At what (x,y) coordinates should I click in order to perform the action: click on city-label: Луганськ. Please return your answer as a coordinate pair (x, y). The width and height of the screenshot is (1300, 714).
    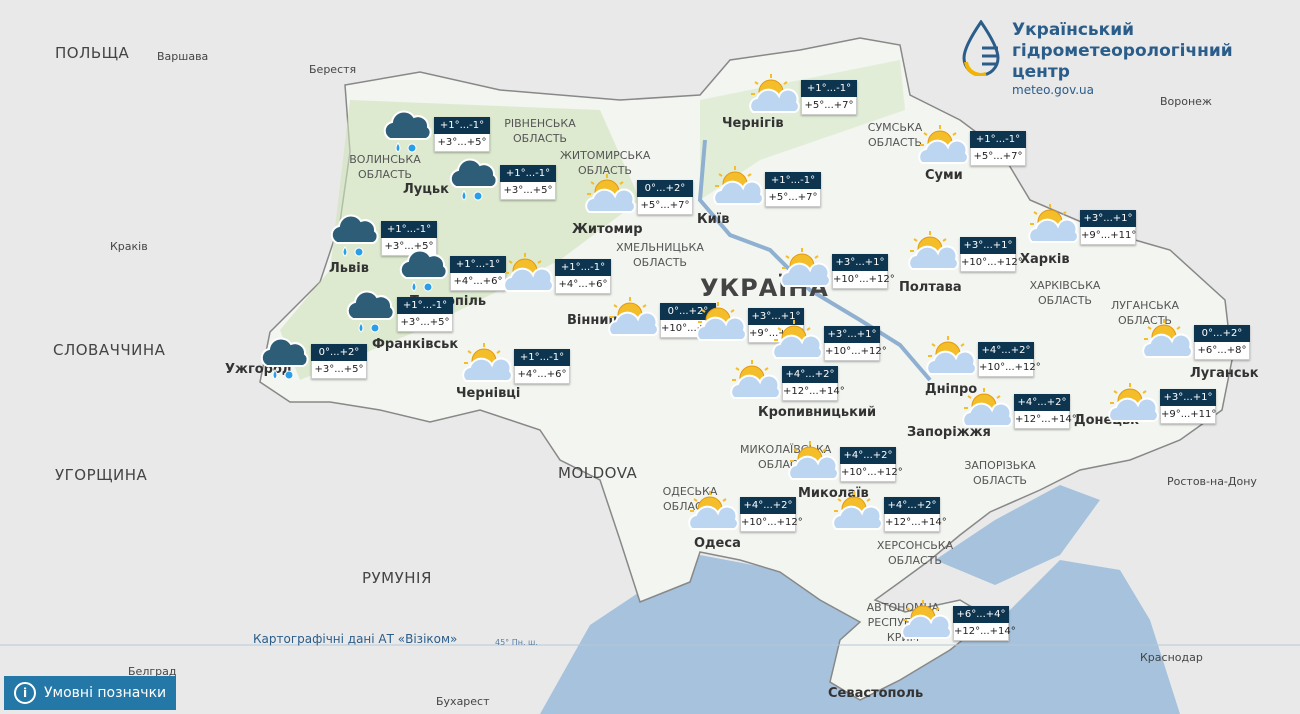
    Looking at the image, I should click on (1224, 373).